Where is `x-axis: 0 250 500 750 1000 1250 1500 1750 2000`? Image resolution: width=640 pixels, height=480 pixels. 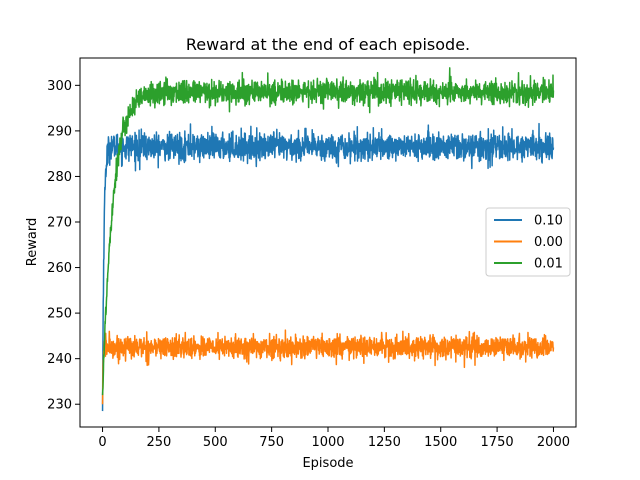
x-axis: 0 250 500 750 1000 1250 1500 1750 2000 is located at coordinates (334, 438).